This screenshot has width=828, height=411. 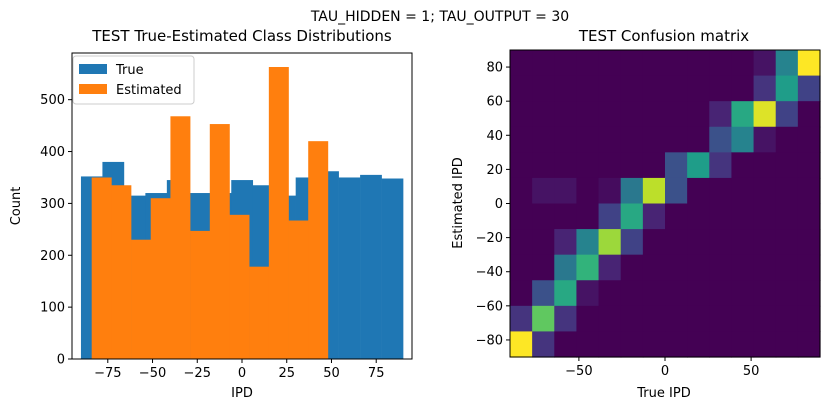 What do you see at coordinates (56, 230) in the screenshot?
I see `histogram-y-ticks: 0 100 200 300 400 500` at bounding box center [56, 230].